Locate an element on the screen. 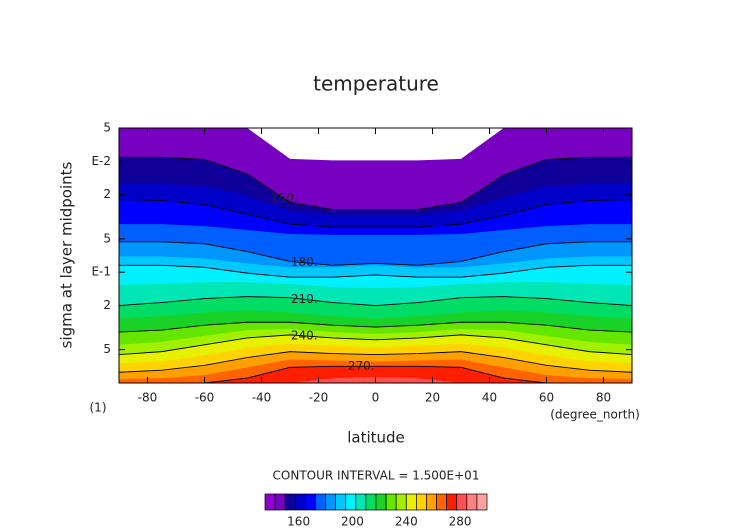  x-tick-label: 60 is located at coordinates (546, 398).